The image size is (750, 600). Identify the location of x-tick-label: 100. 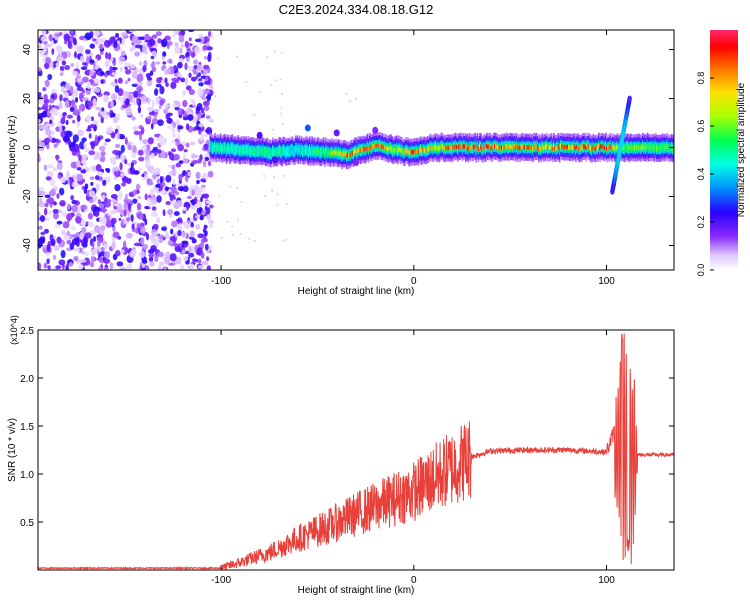
(606, 281).